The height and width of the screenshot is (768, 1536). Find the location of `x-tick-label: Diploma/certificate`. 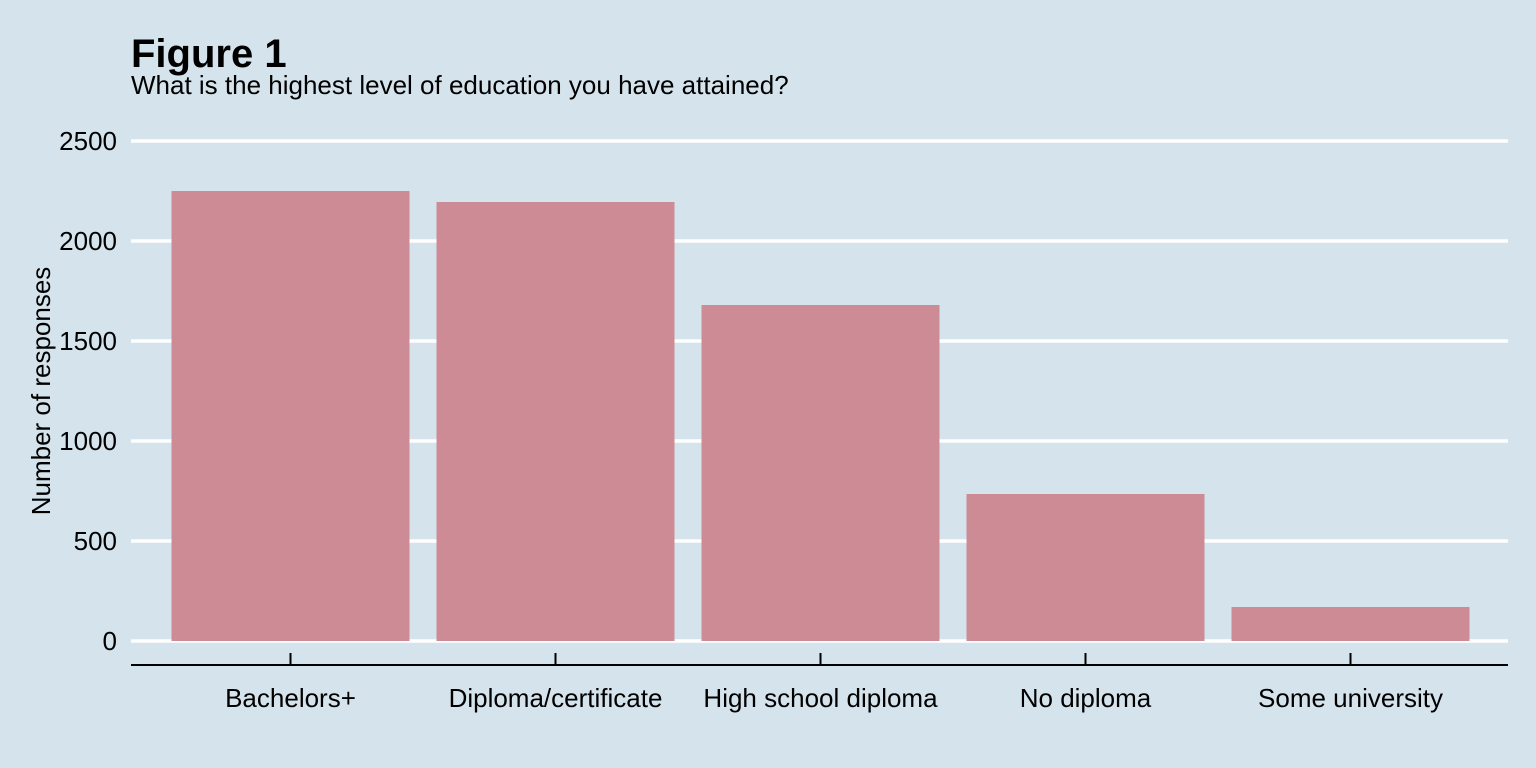

x-tick-label: Diploma/certificate is located at coordinates (556, 698).